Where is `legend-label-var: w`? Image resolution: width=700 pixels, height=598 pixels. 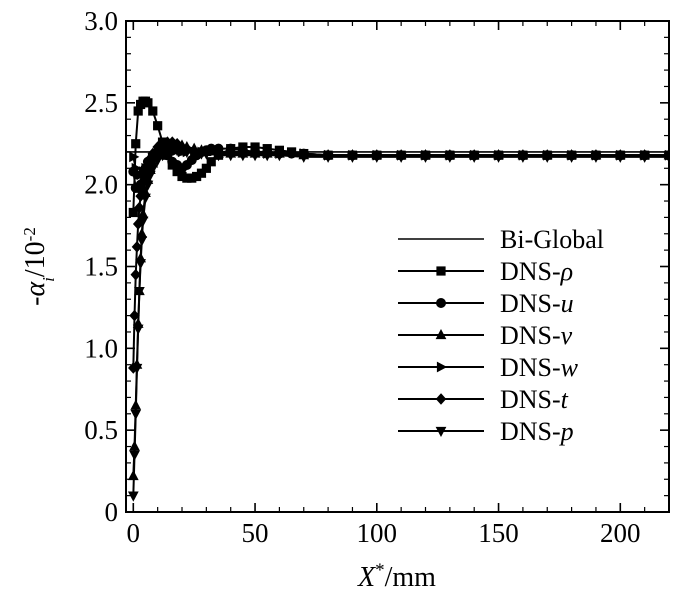
legend-label-var: w is located at coordinates (570, 367).